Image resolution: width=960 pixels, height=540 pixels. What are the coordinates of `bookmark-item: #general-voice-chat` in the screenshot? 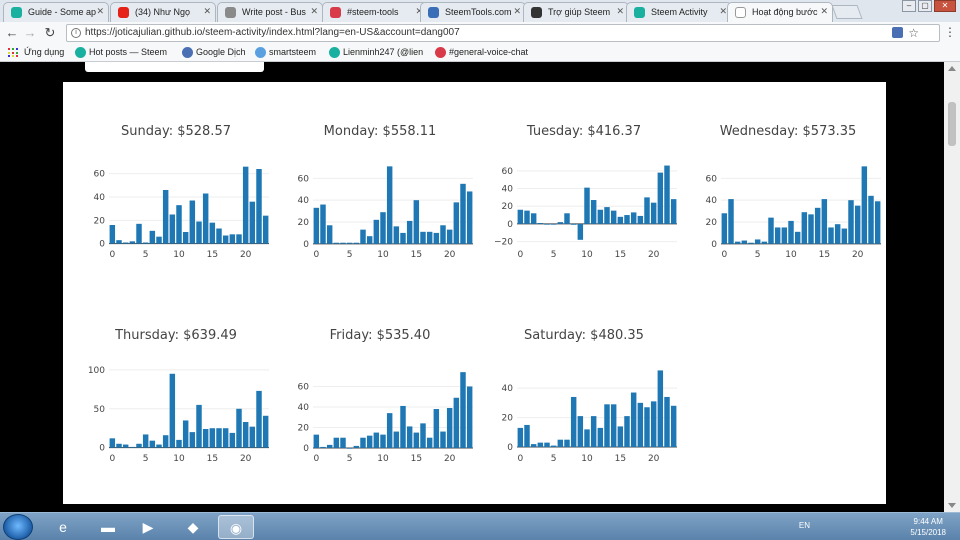 It's located at (481, 52).